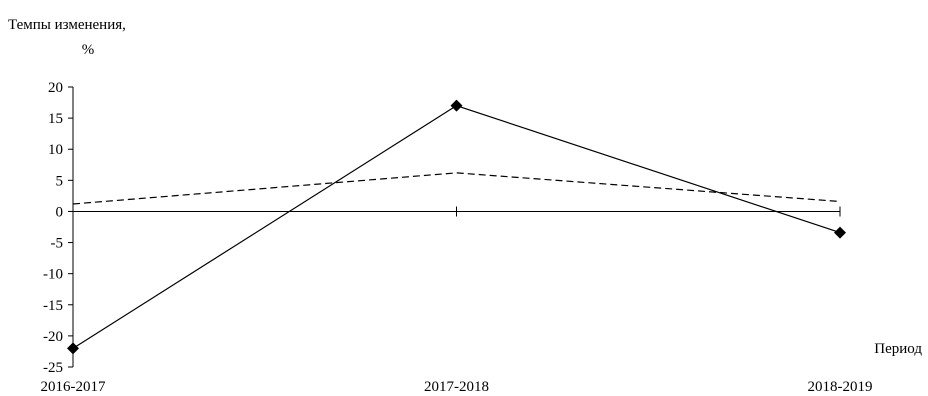 This screenshot has height=396, width=928. What do you see at coordinates (55, 88) in the screenshot?
I see `y-tick-label: 20` at bounding box center [55, 88].